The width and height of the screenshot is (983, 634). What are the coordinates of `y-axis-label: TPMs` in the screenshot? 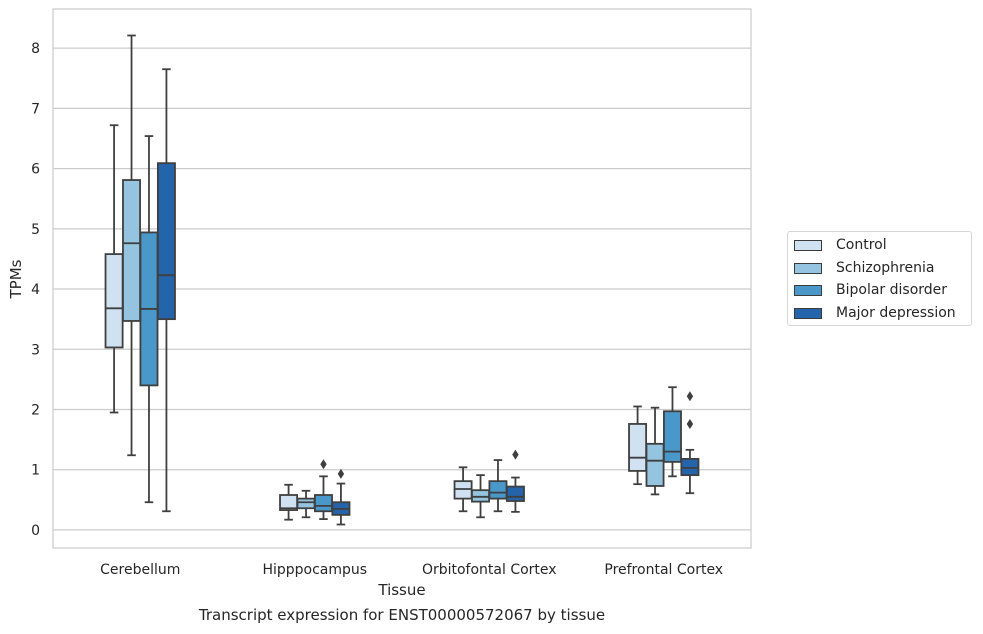 It's located at (16, 279).